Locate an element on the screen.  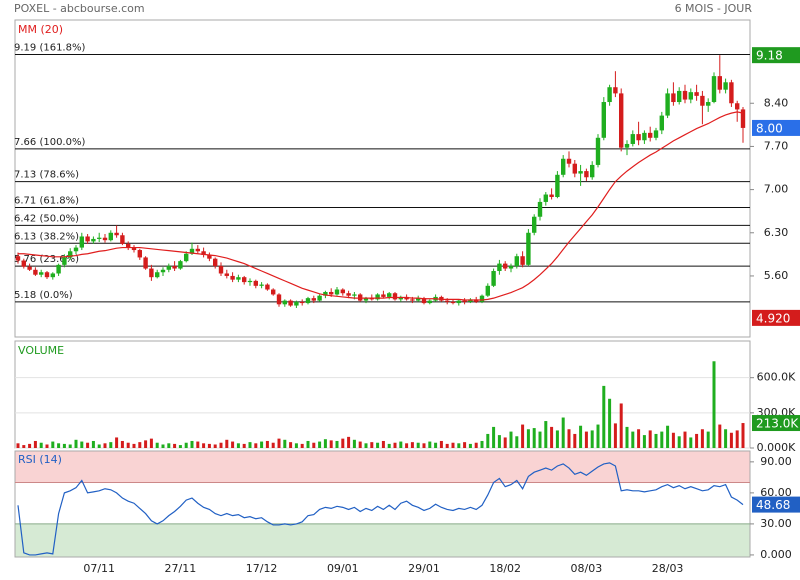
fib-label: 7.13 (78.6%) is located at coordinates (46, 175).